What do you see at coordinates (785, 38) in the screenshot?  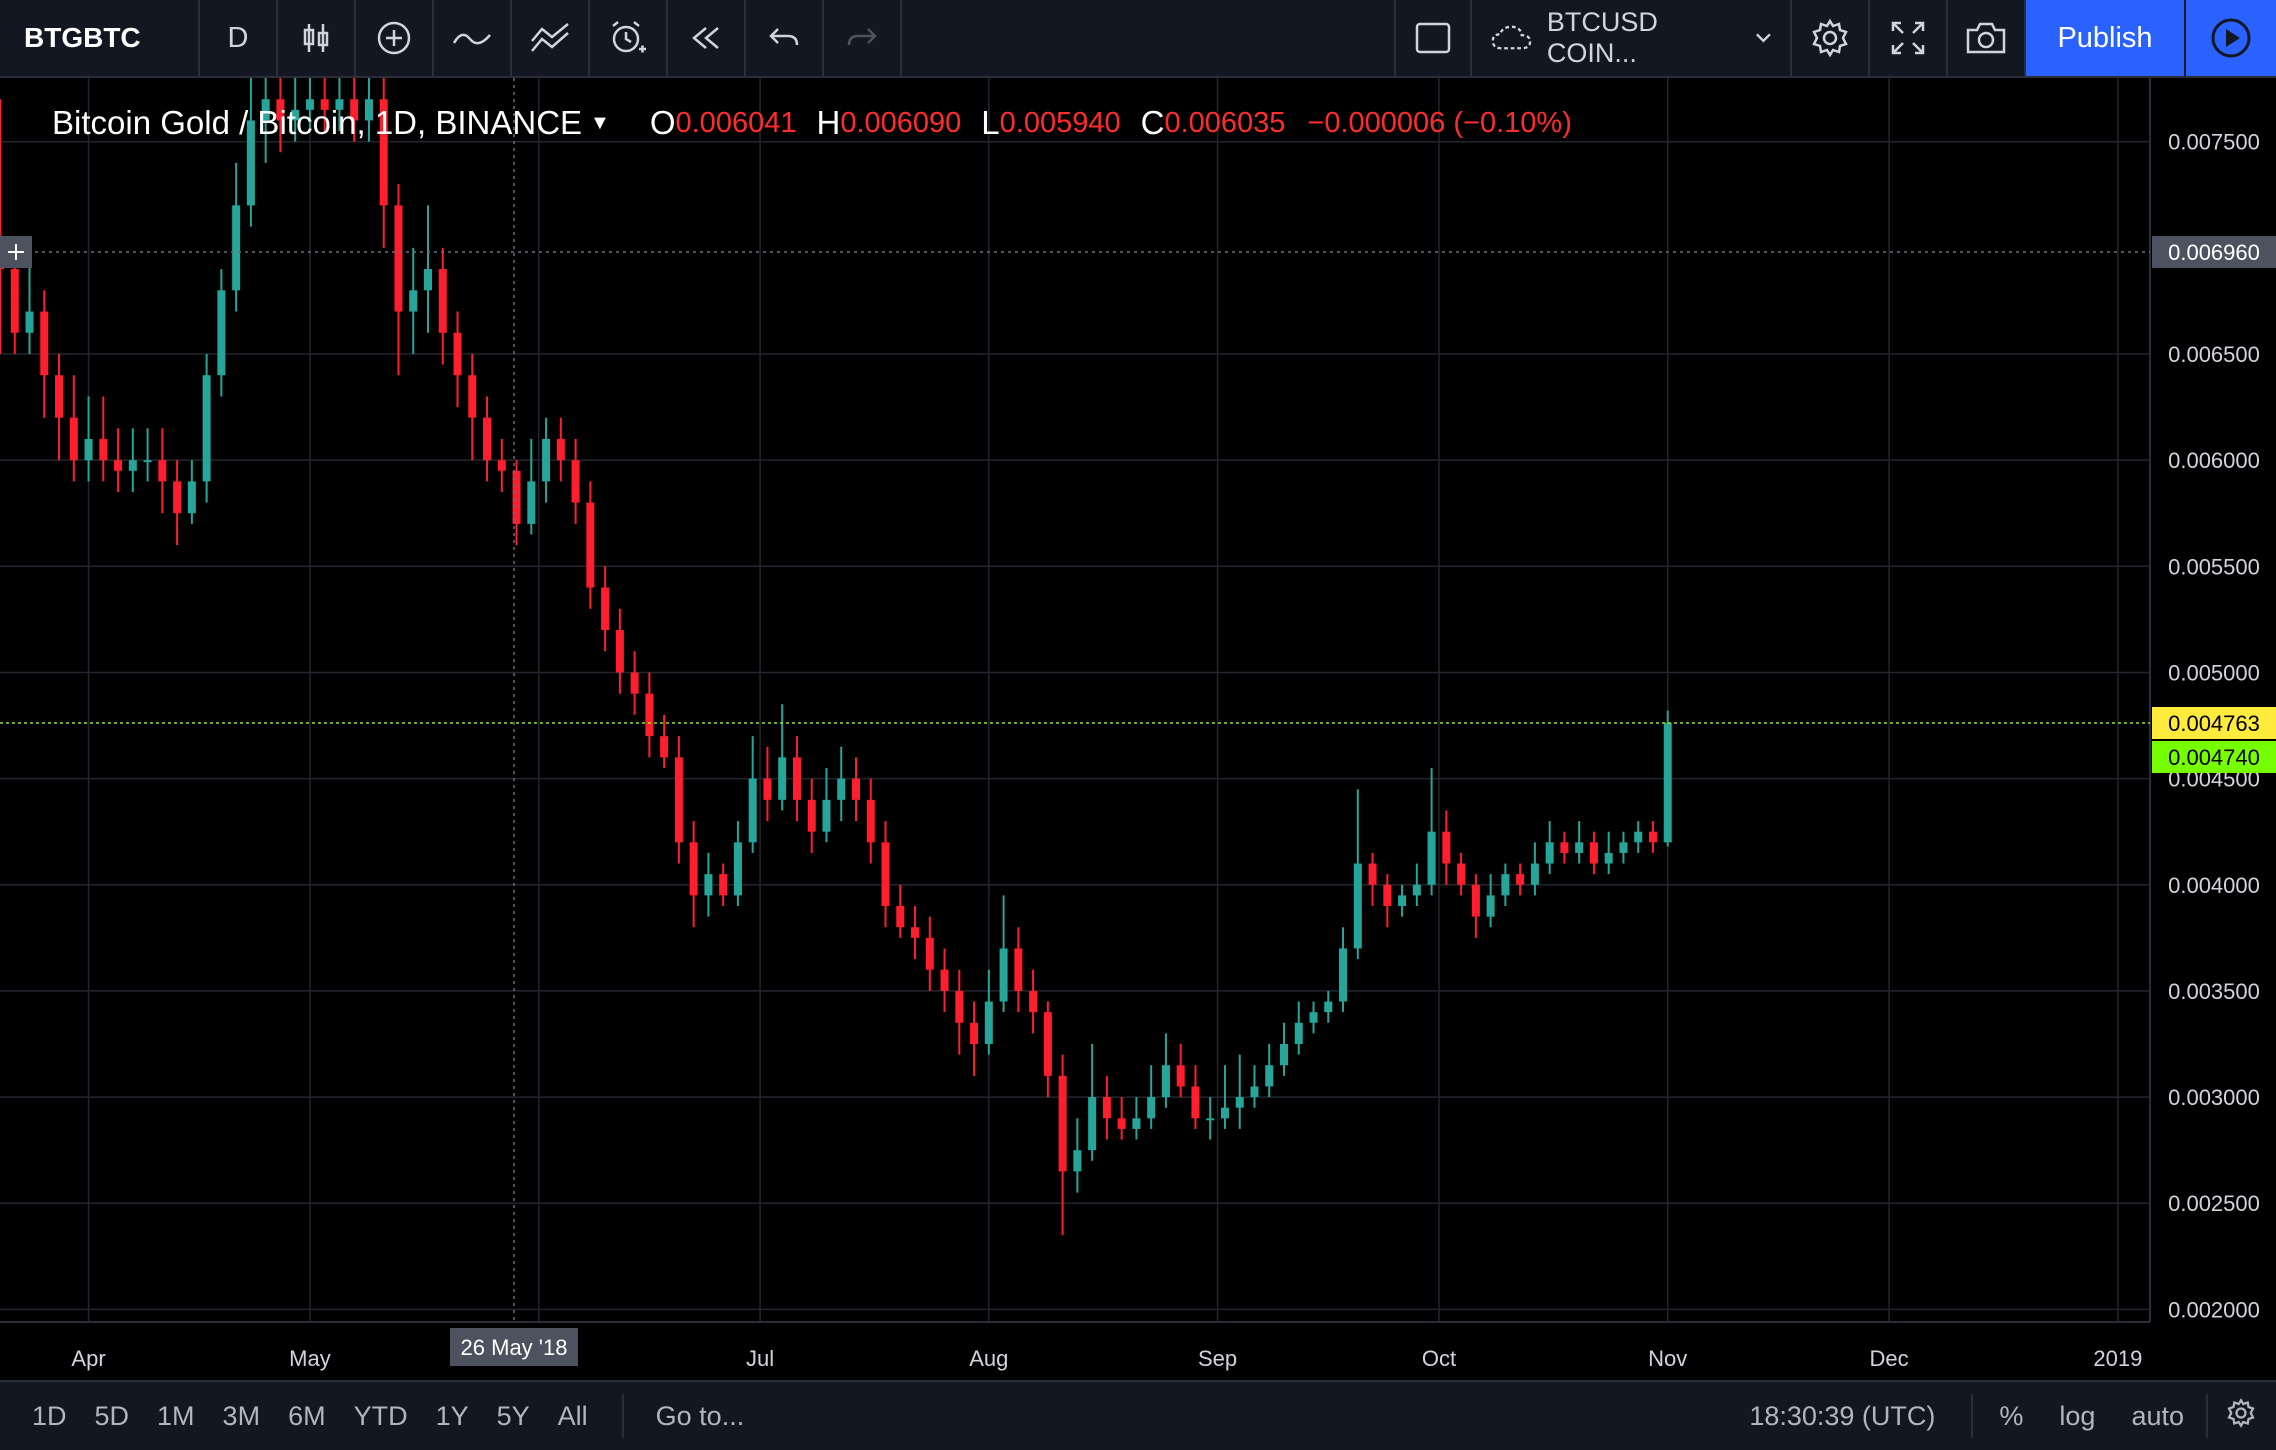 I see `undo-button` at bounding box center [785, 38].